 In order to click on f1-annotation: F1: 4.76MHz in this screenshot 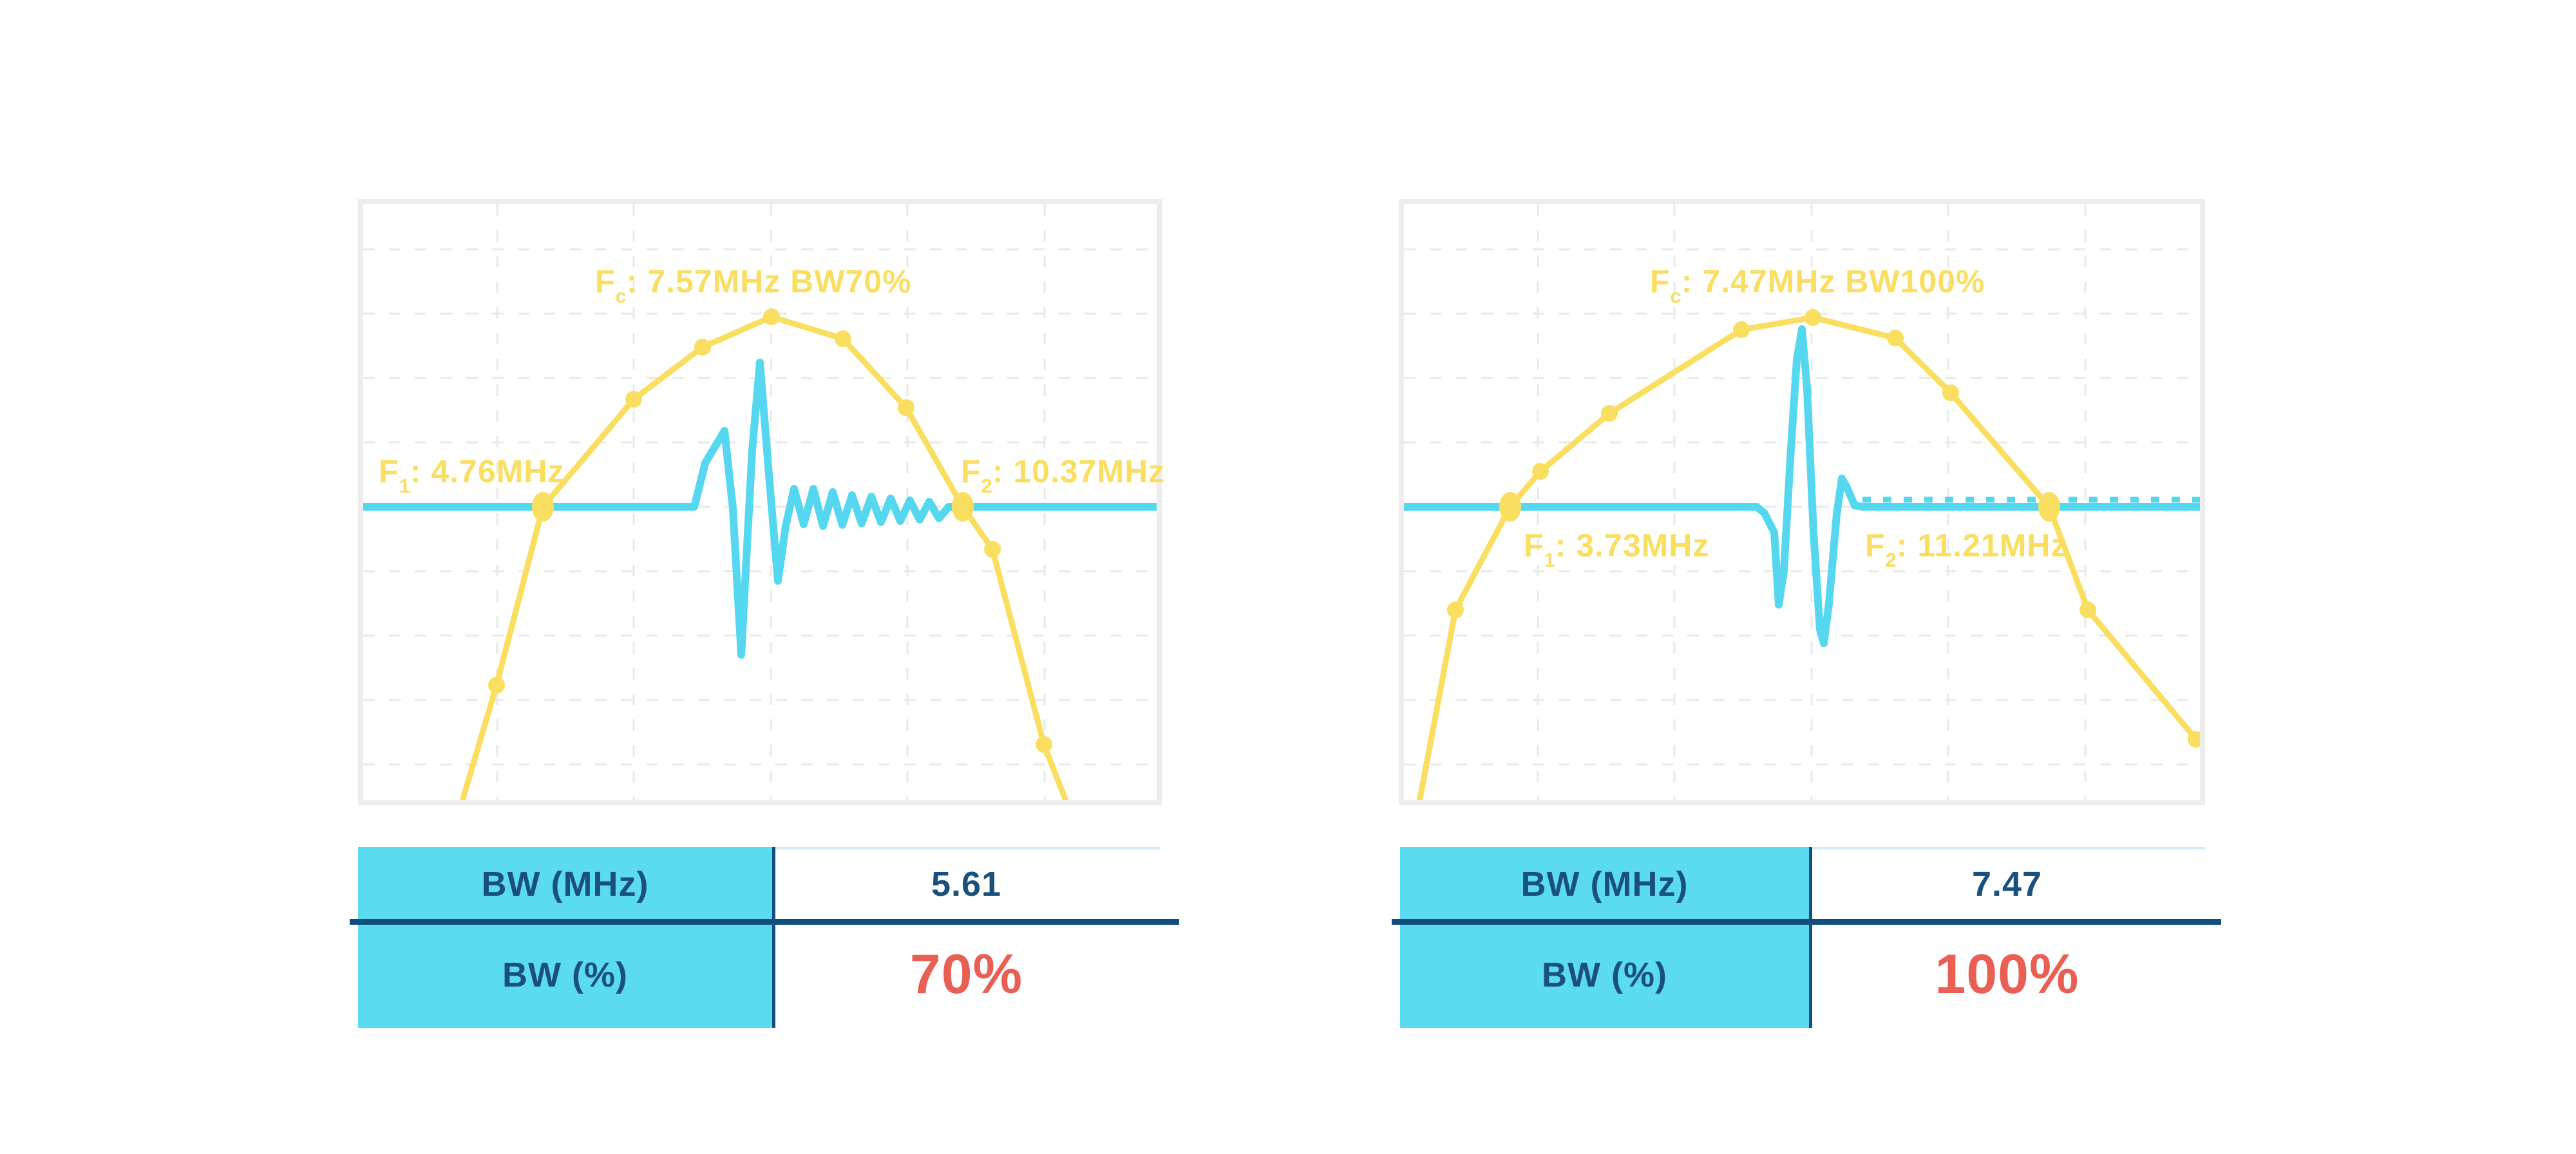, I will do `click(472, 474)`.